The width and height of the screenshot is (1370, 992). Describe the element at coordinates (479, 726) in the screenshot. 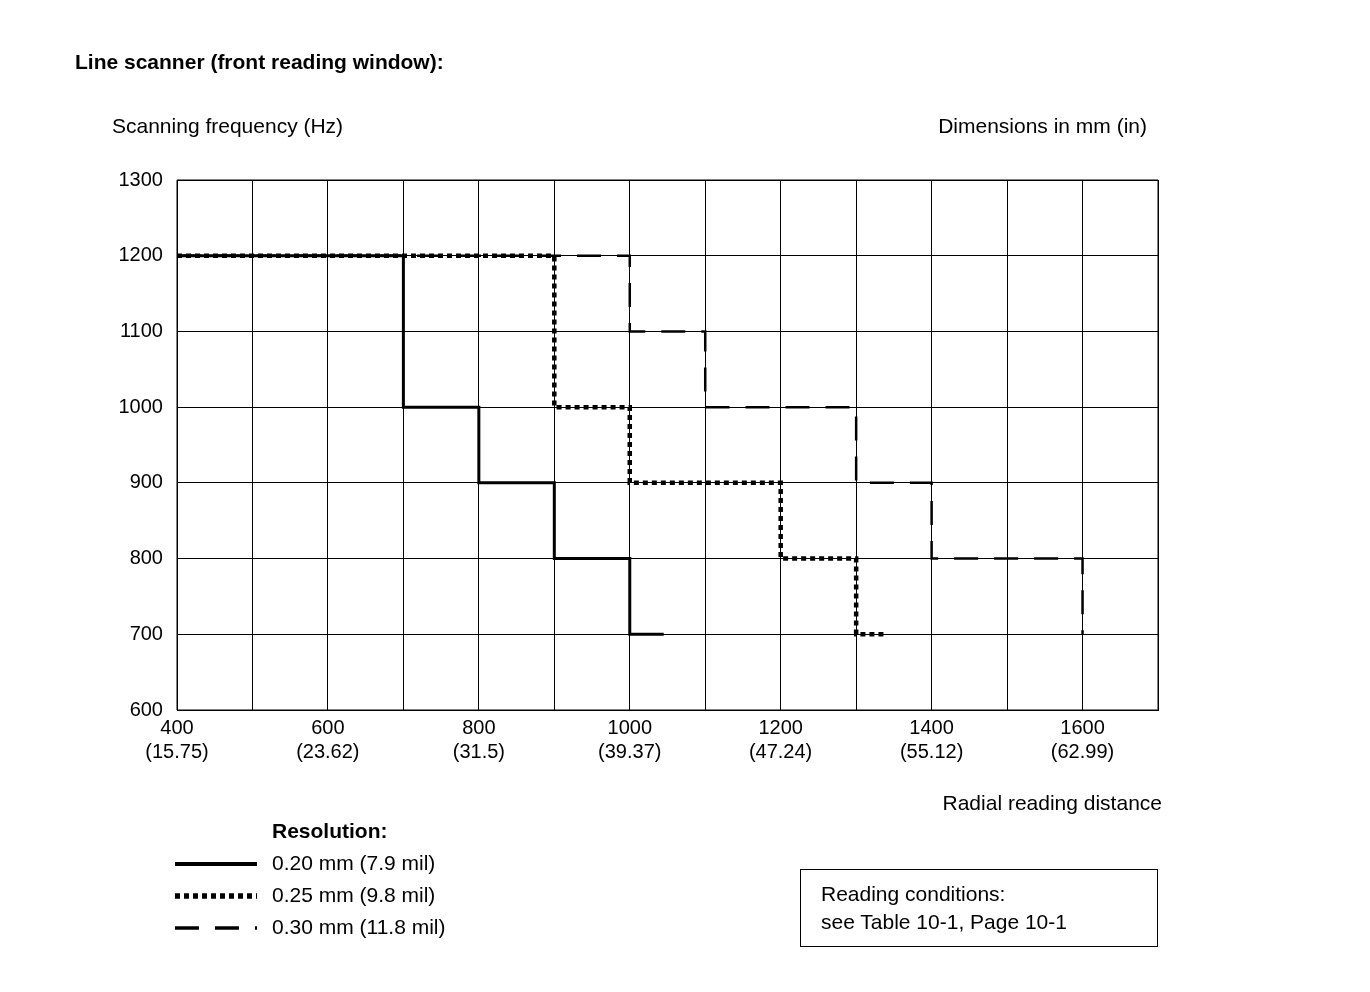

I see `x-tick-label: 800` at that location.